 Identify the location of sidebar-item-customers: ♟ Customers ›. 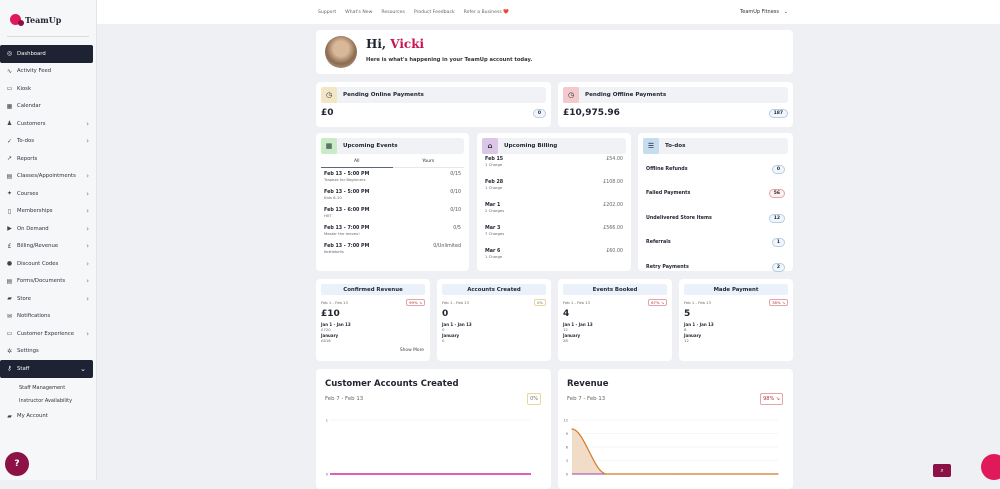
(48, 124).